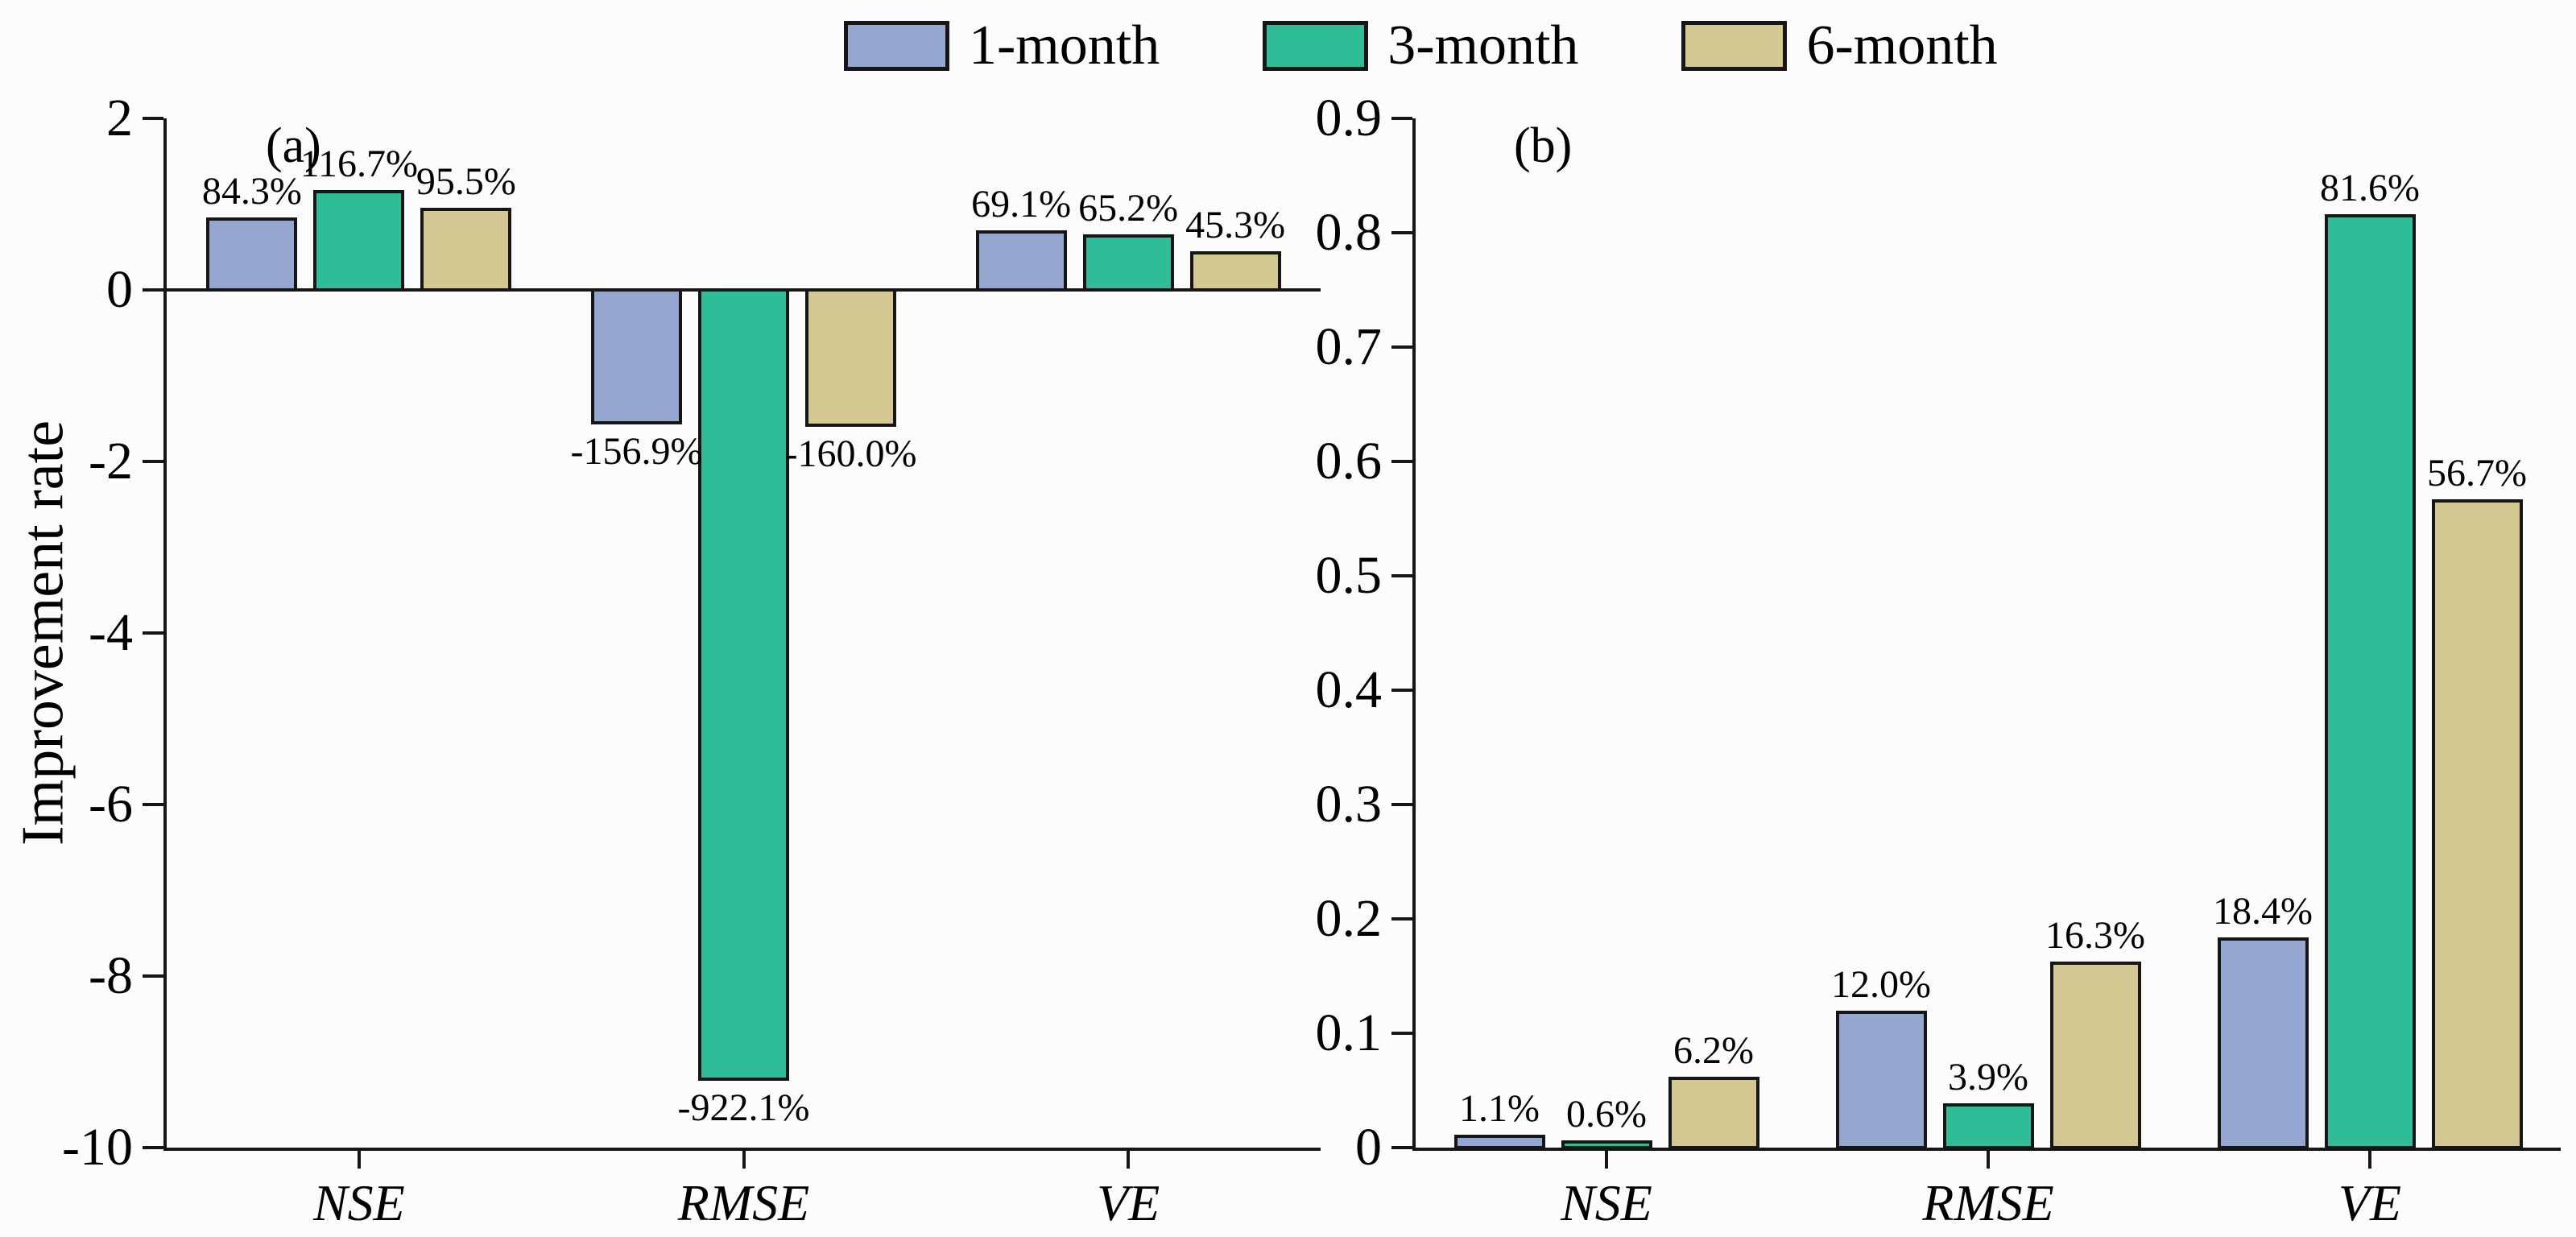  Describe the element at coordinates (1349, 575) in the screenshot. I see `y-tick-label: 0.5` at that location.